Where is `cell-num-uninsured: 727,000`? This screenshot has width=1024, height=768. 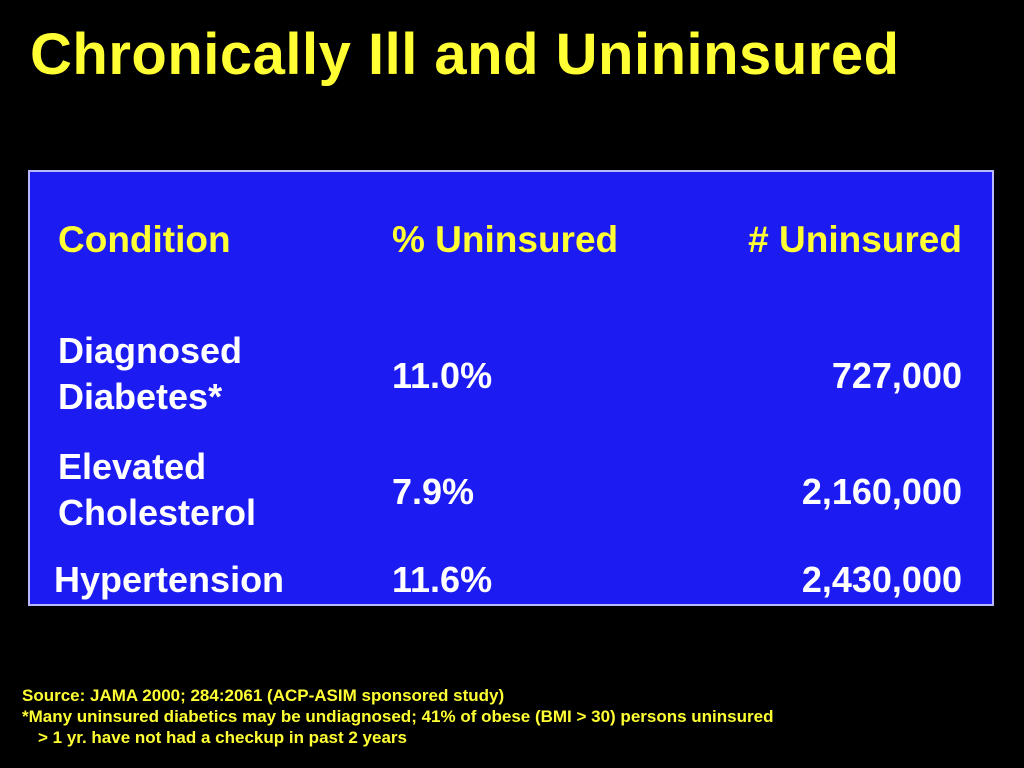 cell-num-uninsured: 727,000 is located at coordinates (896, 375).